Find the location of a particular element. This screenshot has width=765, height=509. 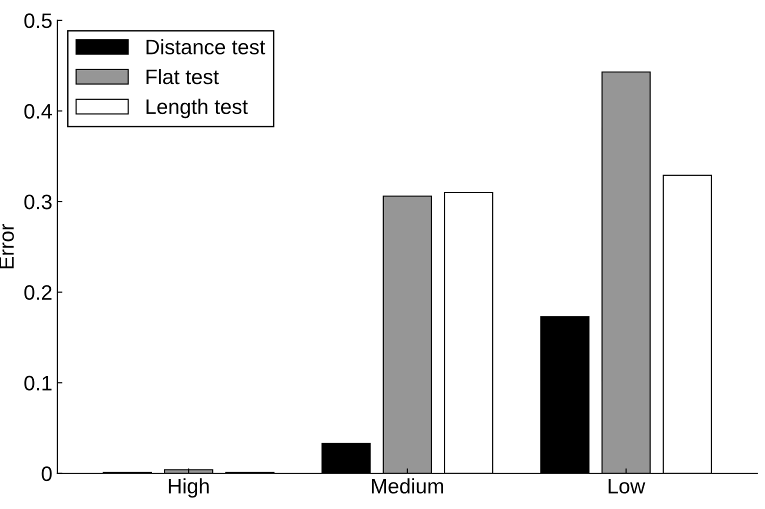

y-tick-label: 0.1 is located at coordinates (38, 383).